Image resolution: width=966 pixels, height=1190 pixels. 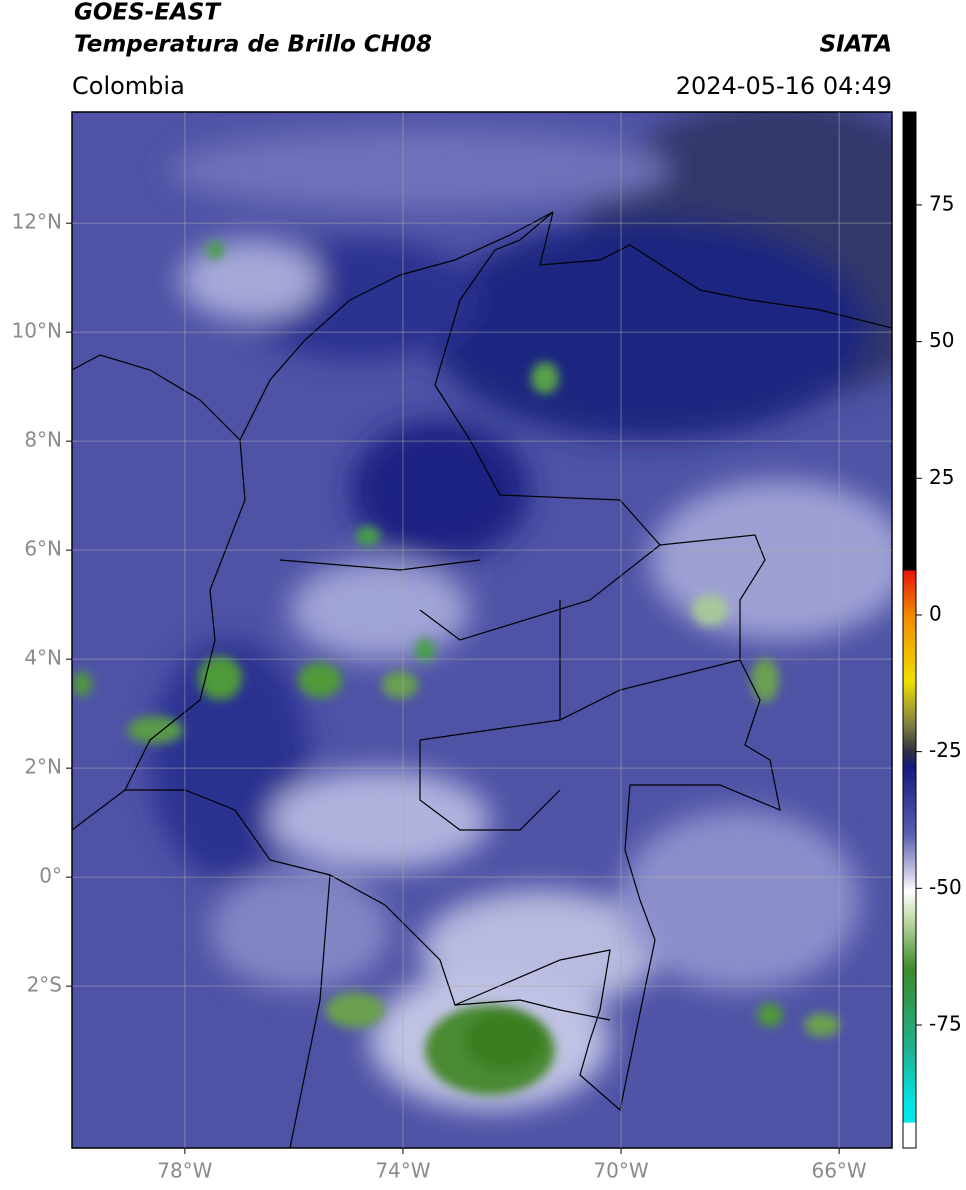 I want to click on x-tick-label: 66°W, so click(x=838, y=1171).